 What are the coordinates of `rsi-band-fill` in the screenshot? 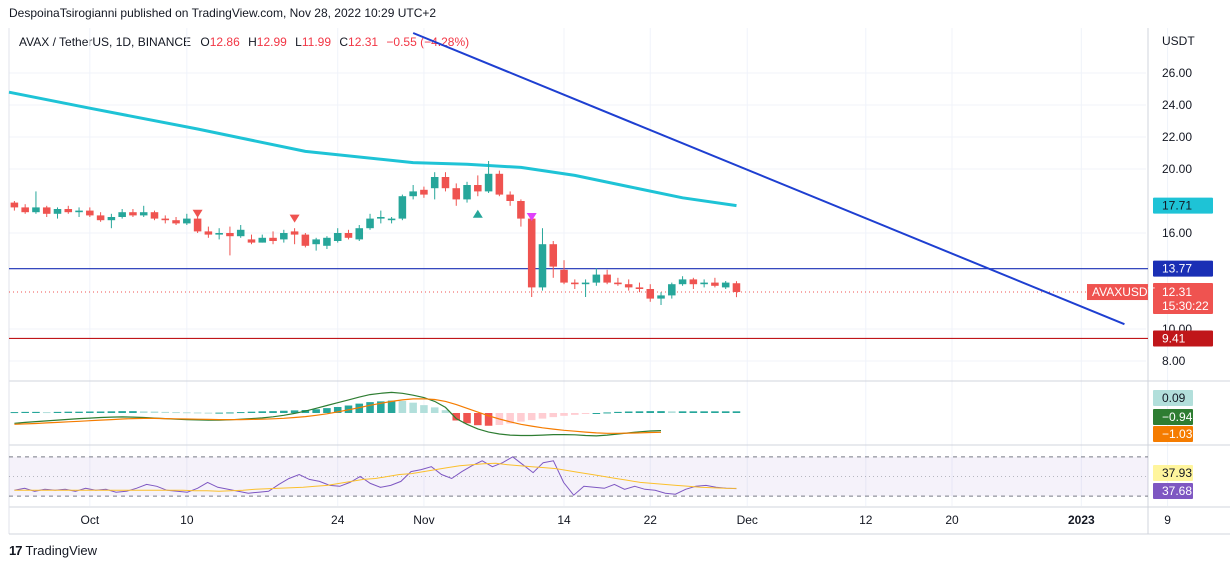 It's located at (578, 476).